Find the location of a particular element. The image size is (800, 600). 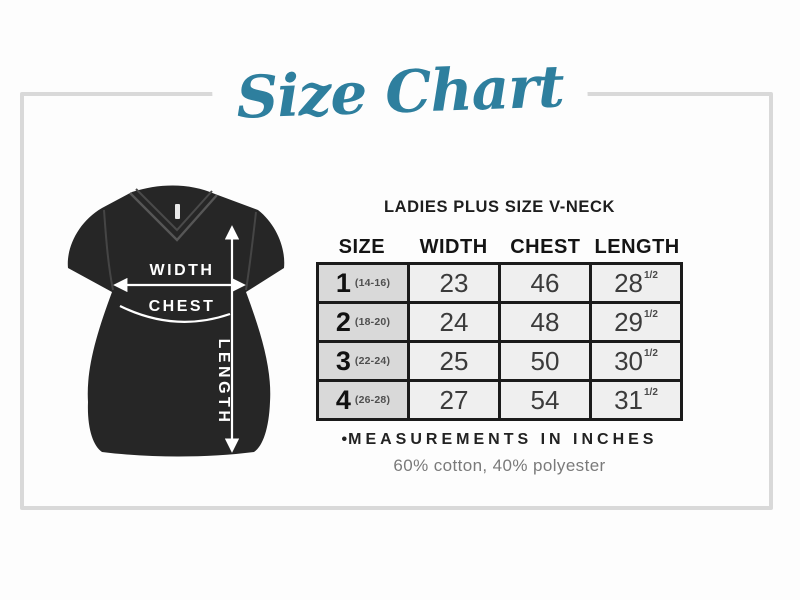

page-title: Size Chart is located at coordinates (400, 92).